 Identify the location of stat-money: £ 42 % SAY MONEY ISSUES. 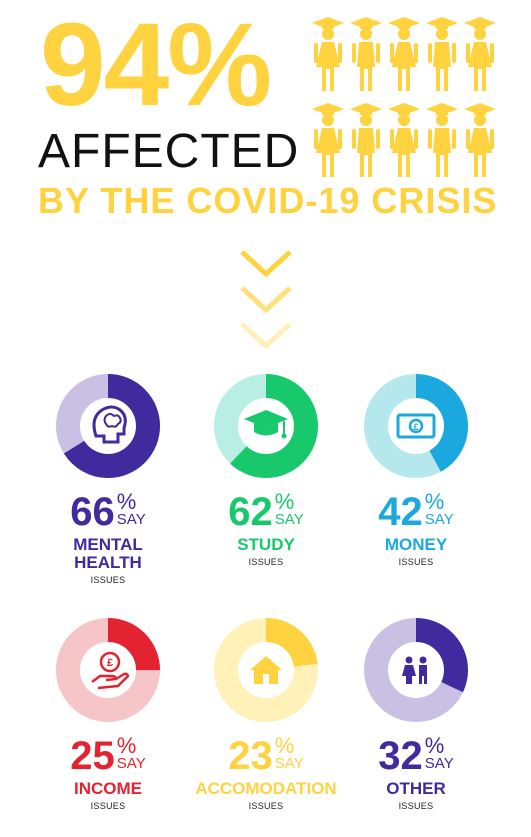
(416, 469).